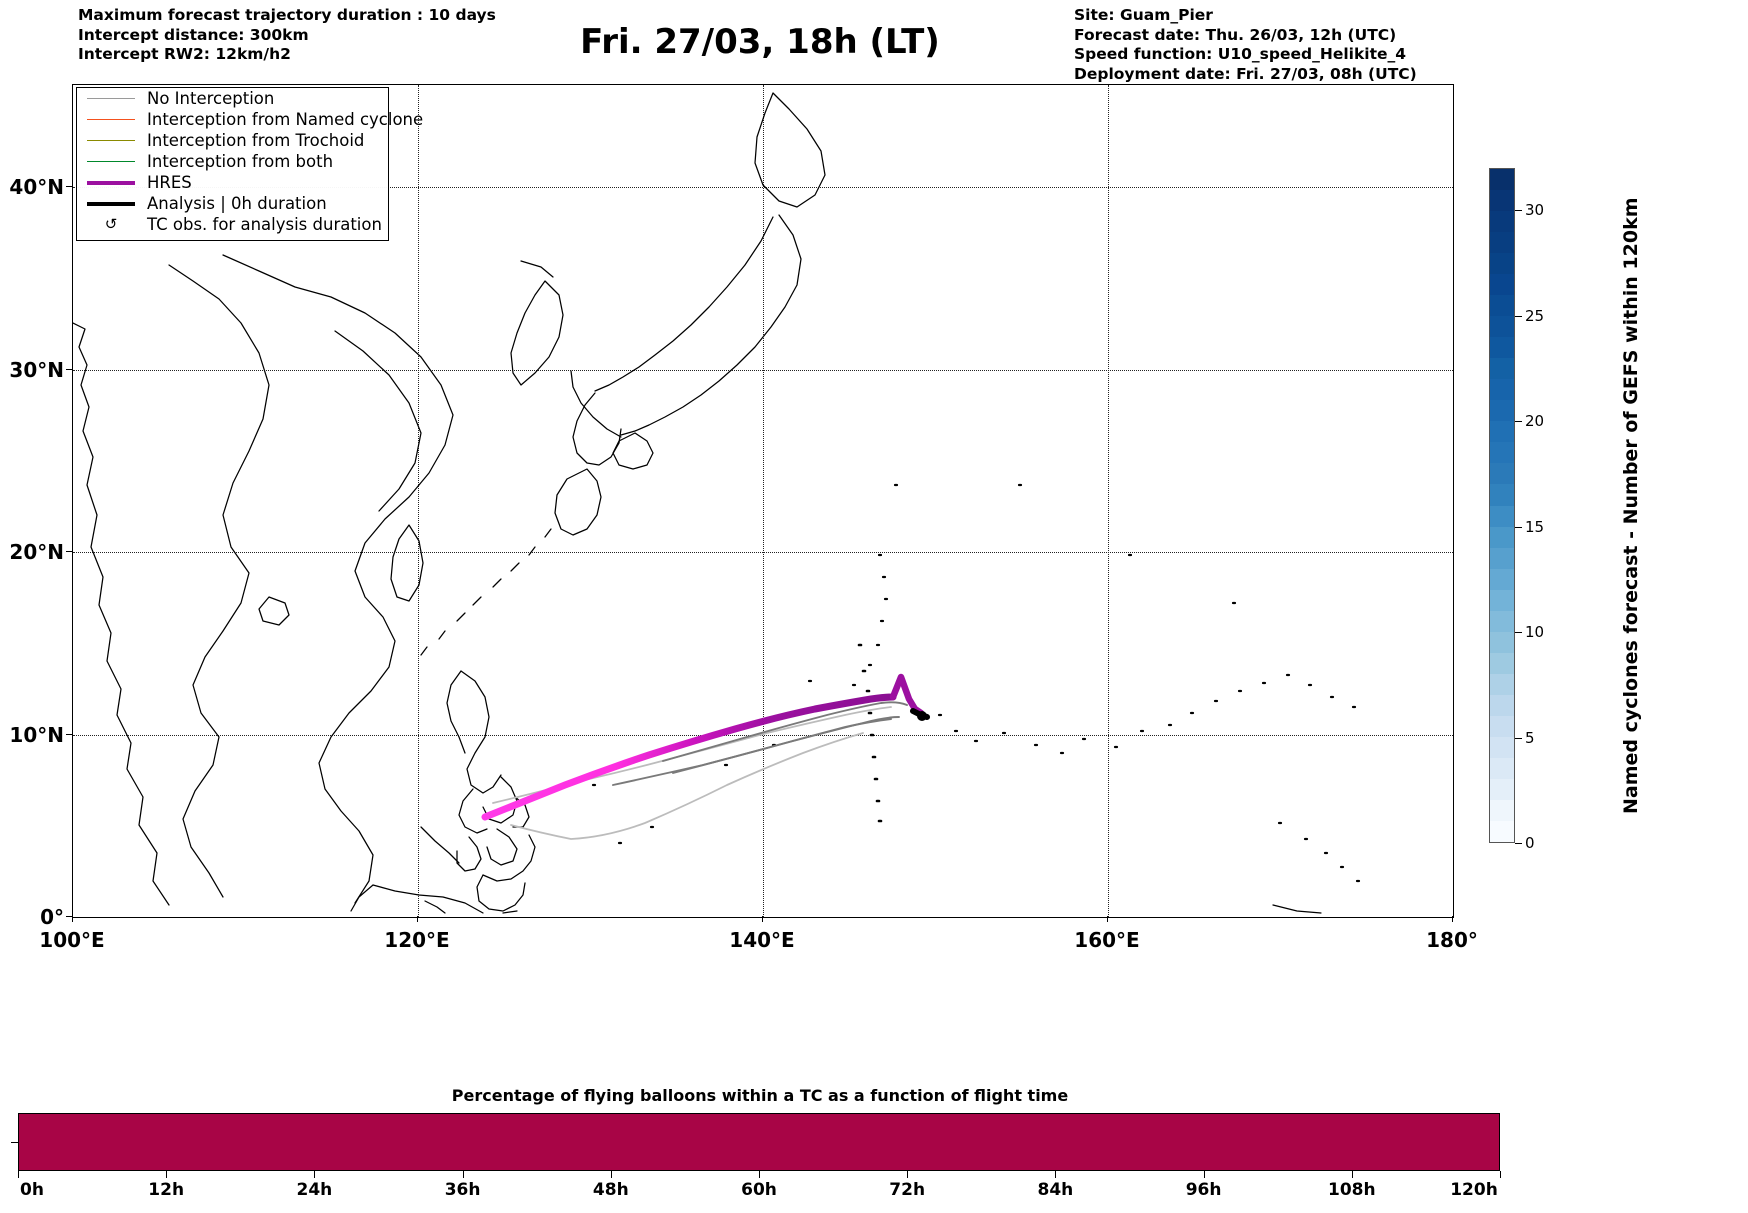 The width and height of the screenshot is (1748, 1213). Describe the element at coordinates (907, 1190) in the screenshot. I see `bottom-tick-label-72: 72h` at that location.